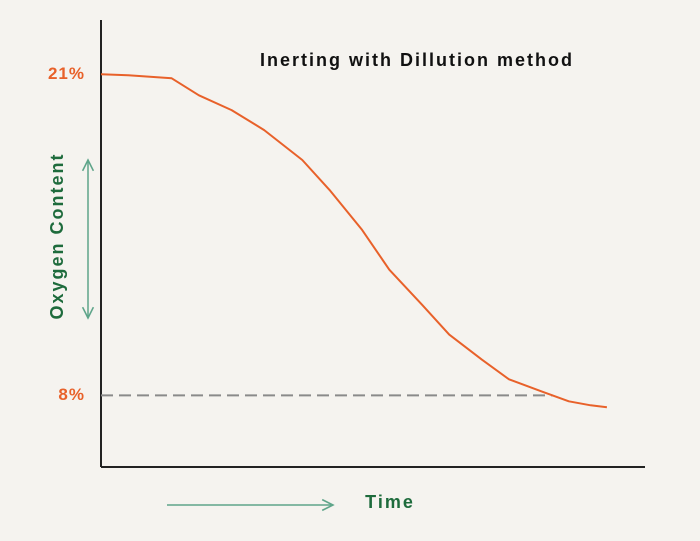  I want to click on y-axis-title: Oxygen Content, so click(57, 235).